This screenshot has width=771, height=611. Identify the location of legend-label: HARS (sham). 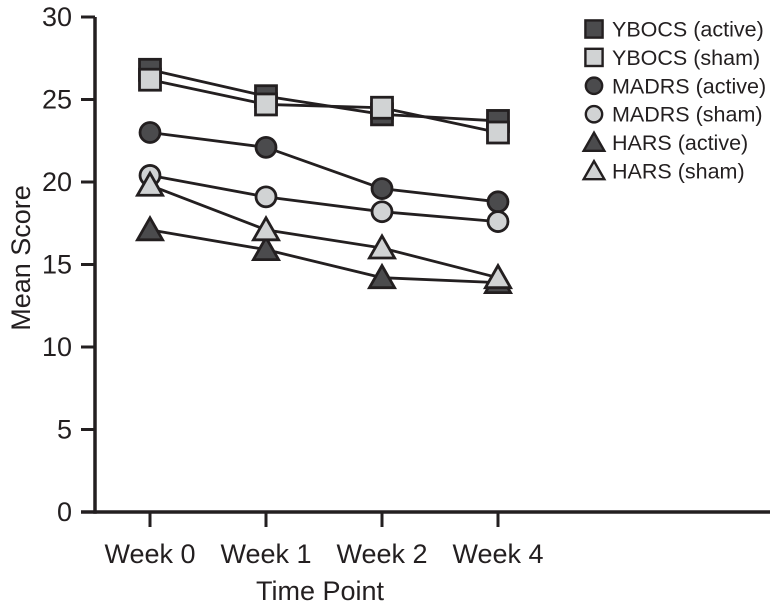
(678, 172).